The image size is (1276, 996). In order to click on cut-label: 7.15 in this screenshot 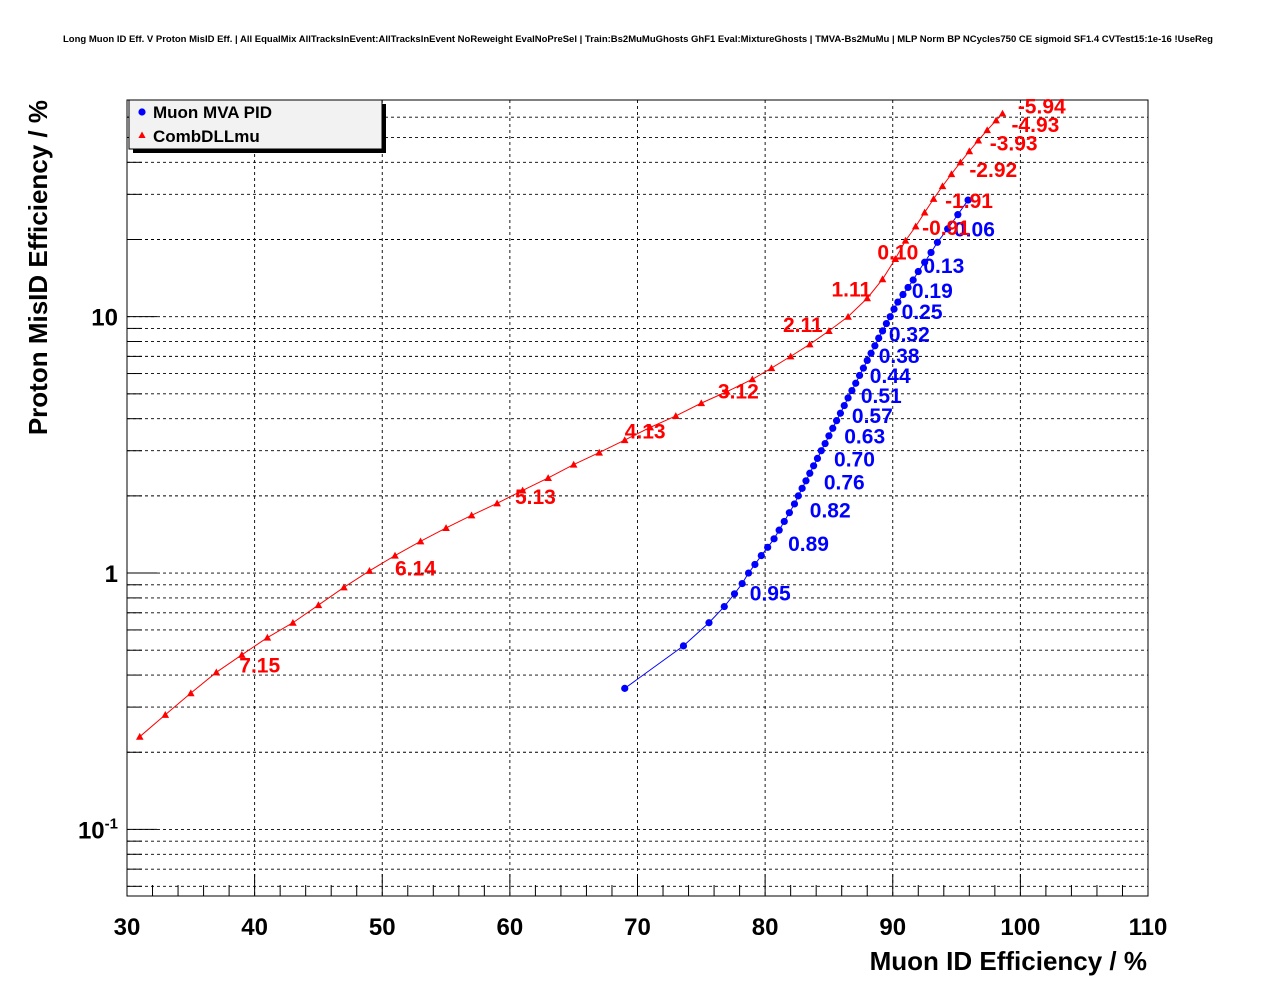, I will do `click(259, 665)`.